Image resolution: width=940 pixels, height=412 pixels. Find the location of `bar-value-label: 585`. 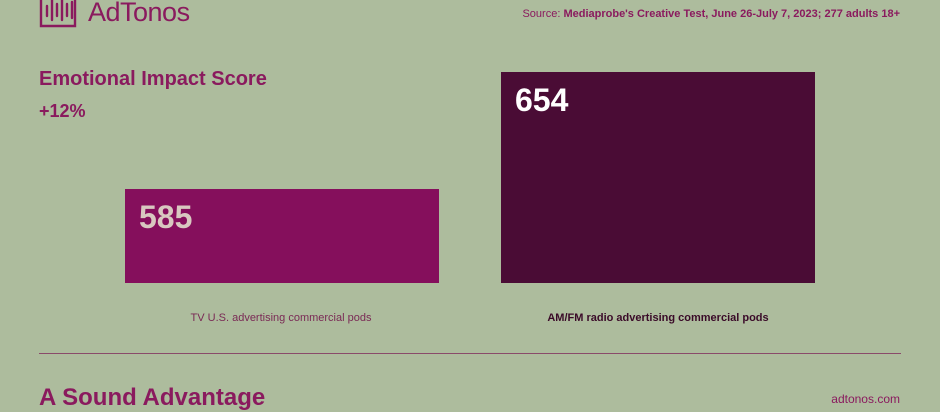

bar-value-label: 585 is located at coordinates (166, 217).